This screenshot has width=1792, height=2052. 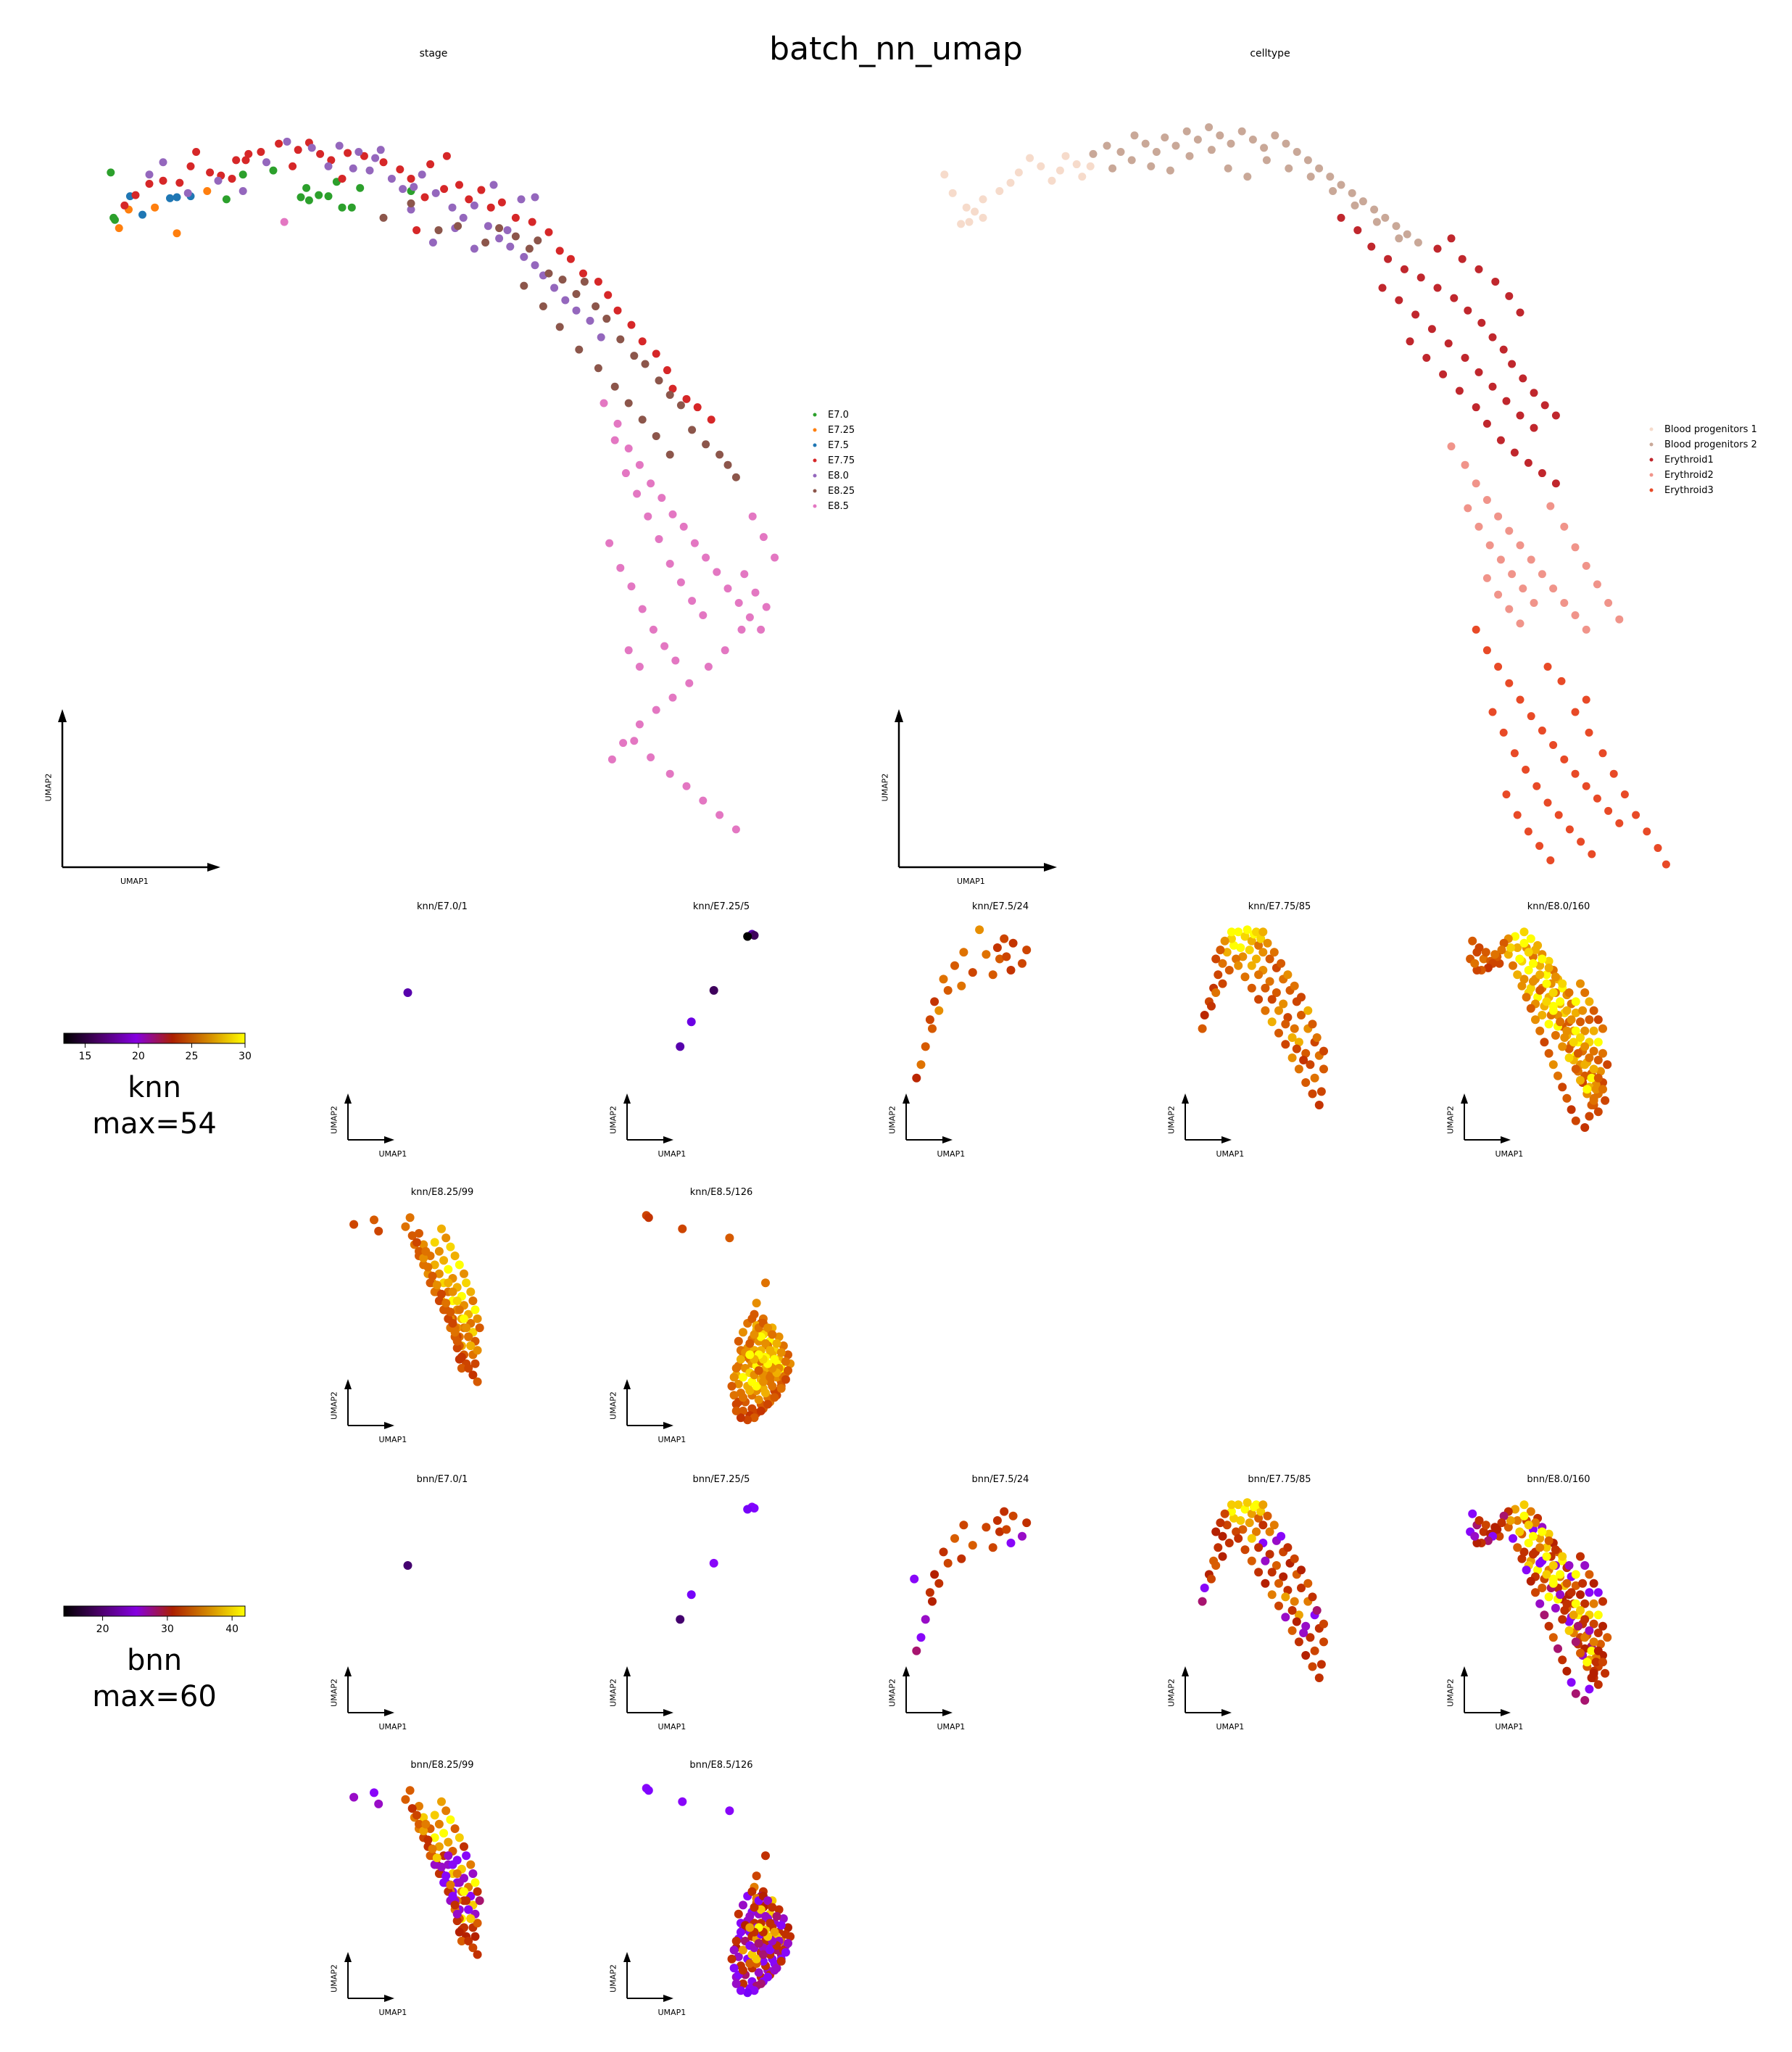 I want to click on subplot-knn-E7-0-1: knn/E7.0/1 UMAP1 UMAP2, so click(x=399, y=1030).